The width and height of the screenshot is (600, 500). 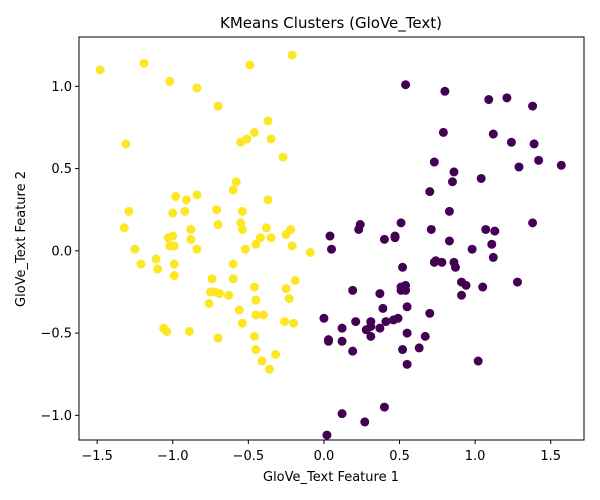 What do you see at coordinates (56, 334) in the screenshot?
I see `y-tick-label: −0.5` at bounding box center [56, 334].